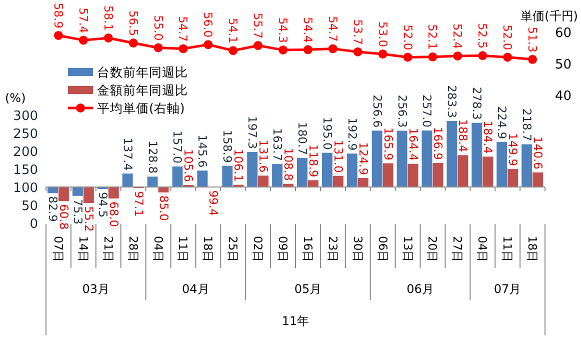  What do you see at coordinates (15, 98) in the screenshot?
I see `y-axis-title: (%)` at bounding box center [15, 98].